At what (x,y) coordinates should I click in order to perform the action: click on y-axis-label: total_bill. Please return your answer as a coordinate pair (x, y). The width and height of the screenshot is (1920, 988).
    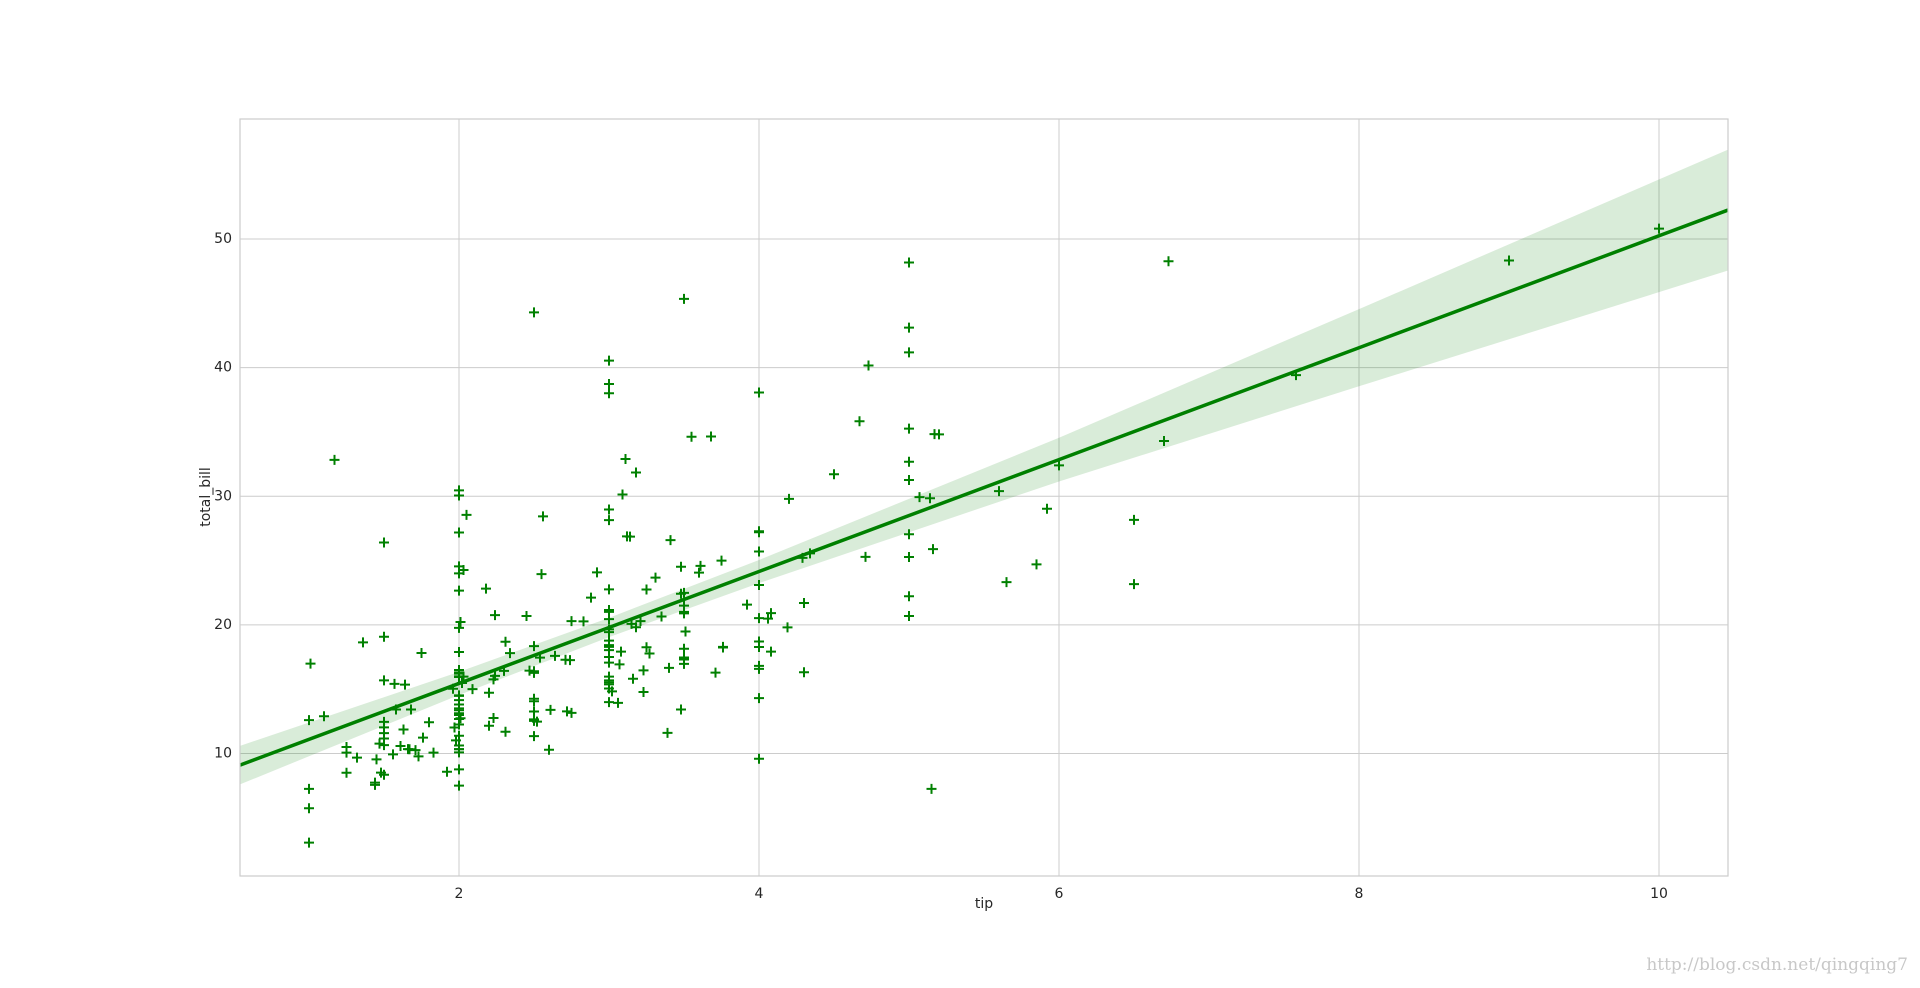
    Looking at the image, I should click on (206, 497).